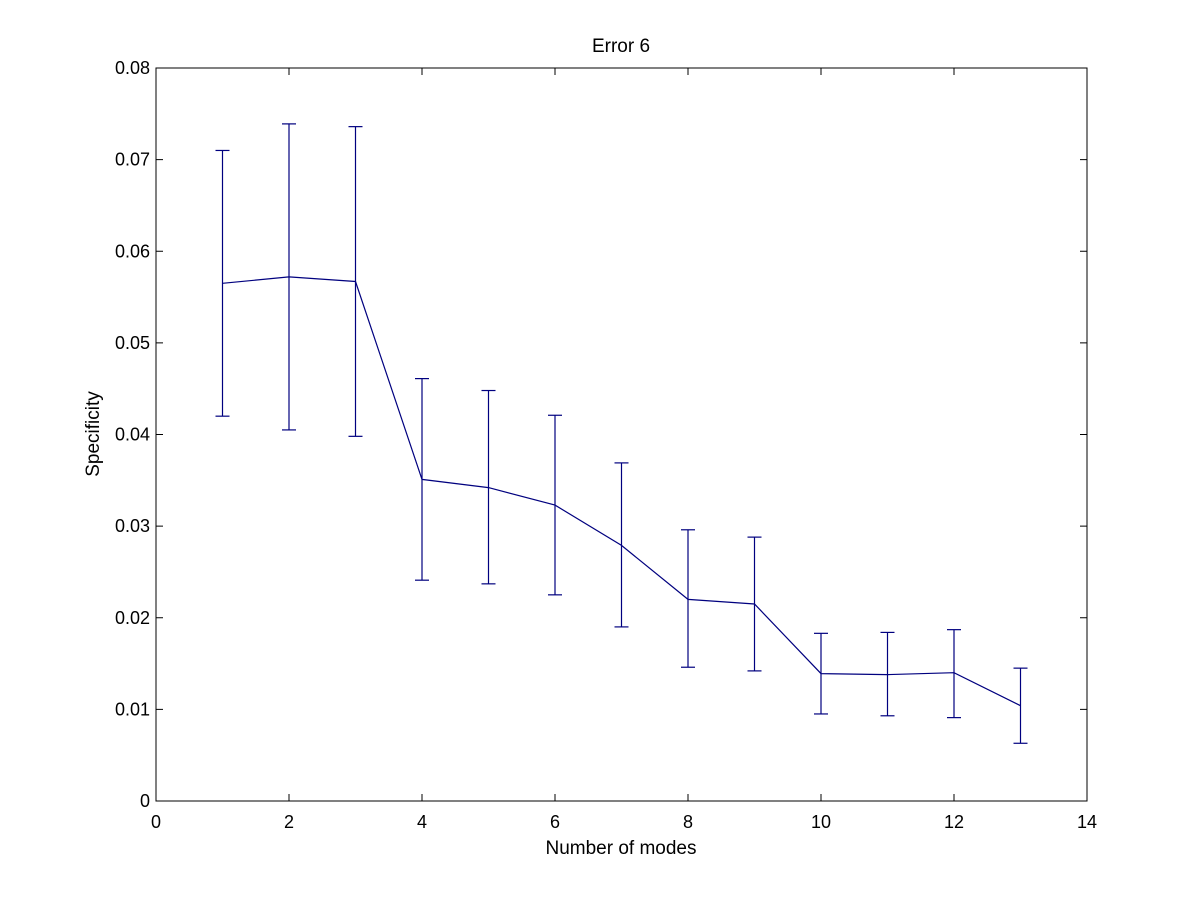 Image resolution: width=1201 pixels, height=900 pixels. I want to click on x-tick-label: 0, so click(156, 822).